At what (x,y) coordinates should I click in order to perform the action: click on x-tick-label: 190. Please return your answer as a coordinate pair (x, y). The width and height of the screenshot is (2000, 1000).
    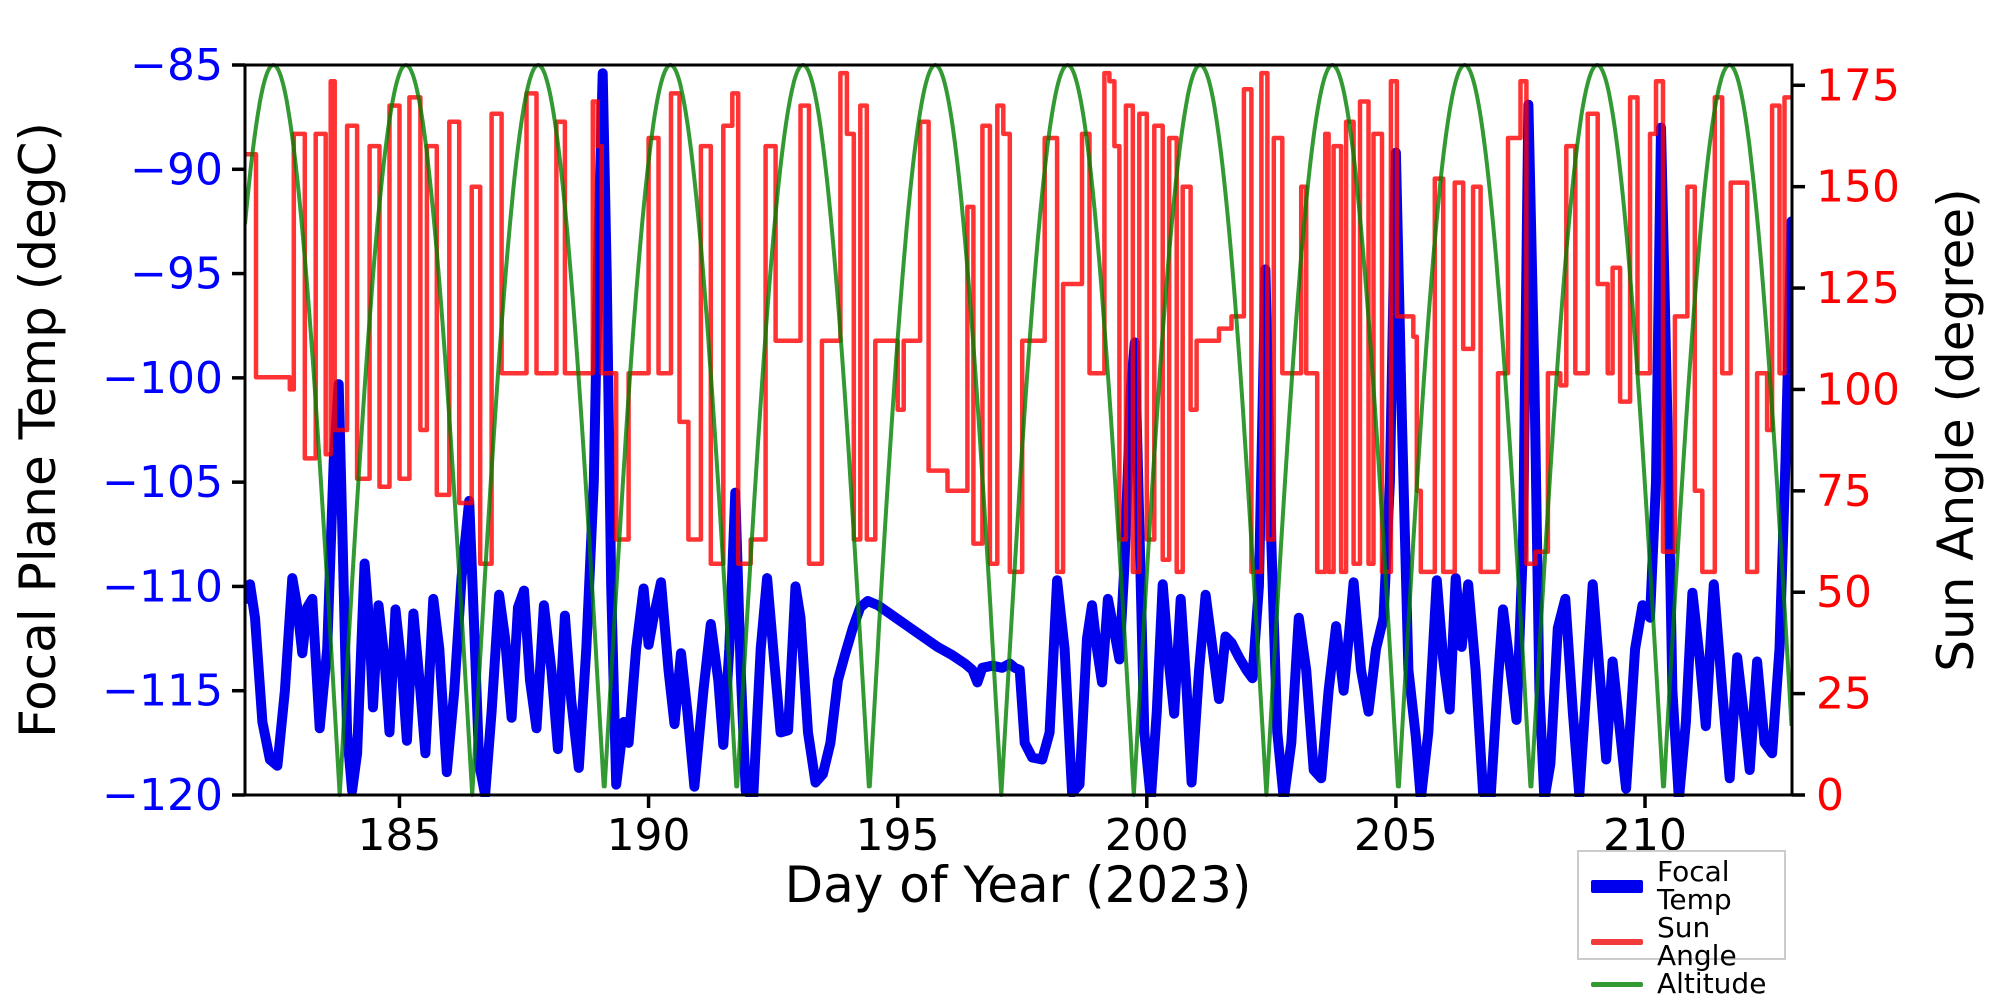
    Looking at the image, I should click on (649, 835).